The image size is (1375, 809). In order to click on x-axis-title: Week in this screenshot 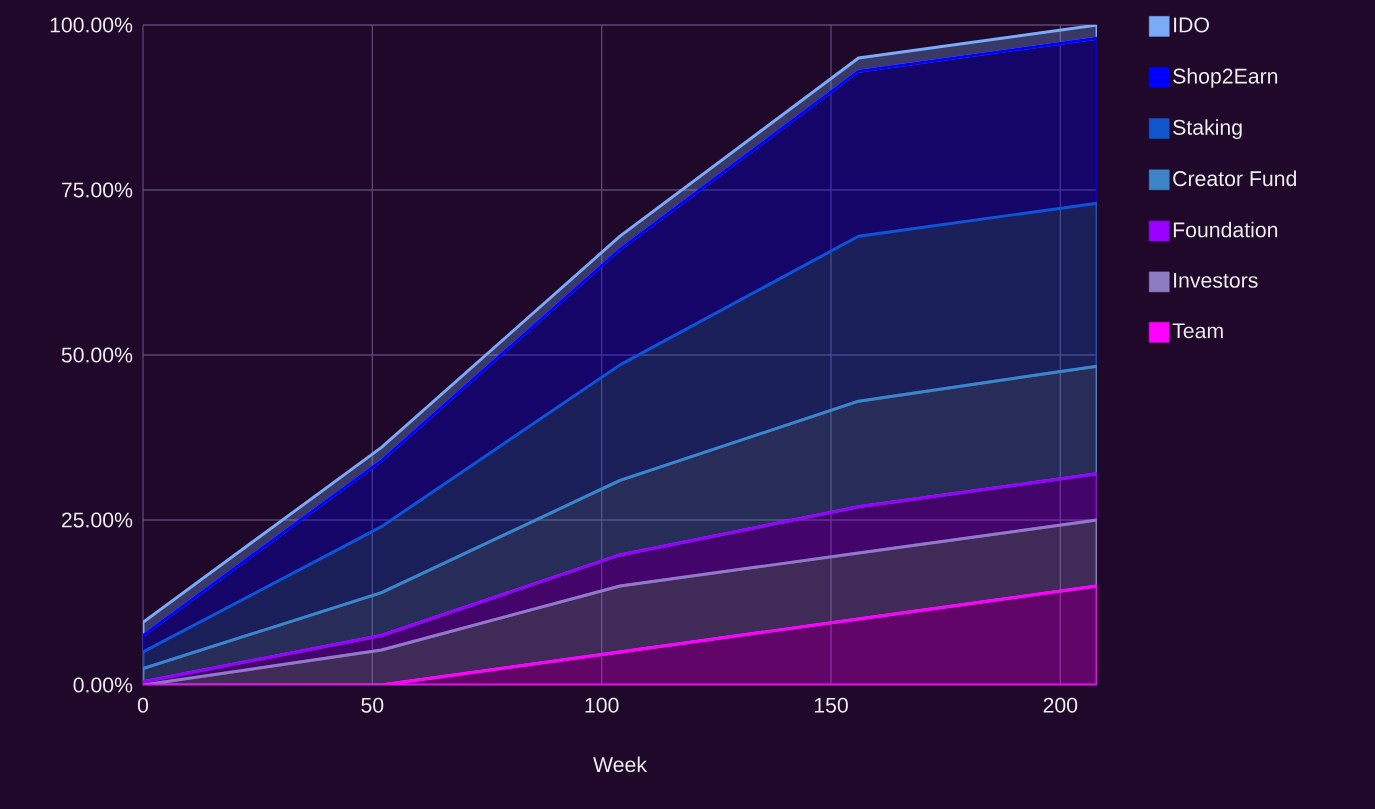, I will do `click(620, 764)`.